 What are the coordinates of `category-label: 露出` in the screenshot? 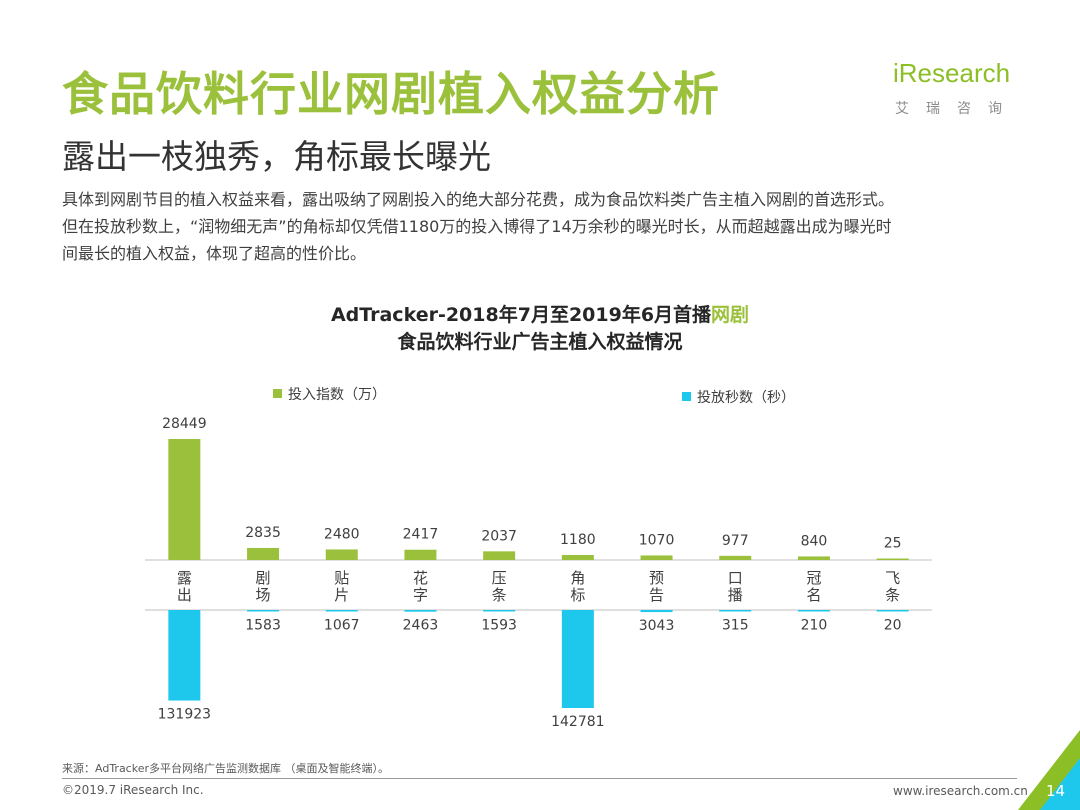 It's located at (184, 586).